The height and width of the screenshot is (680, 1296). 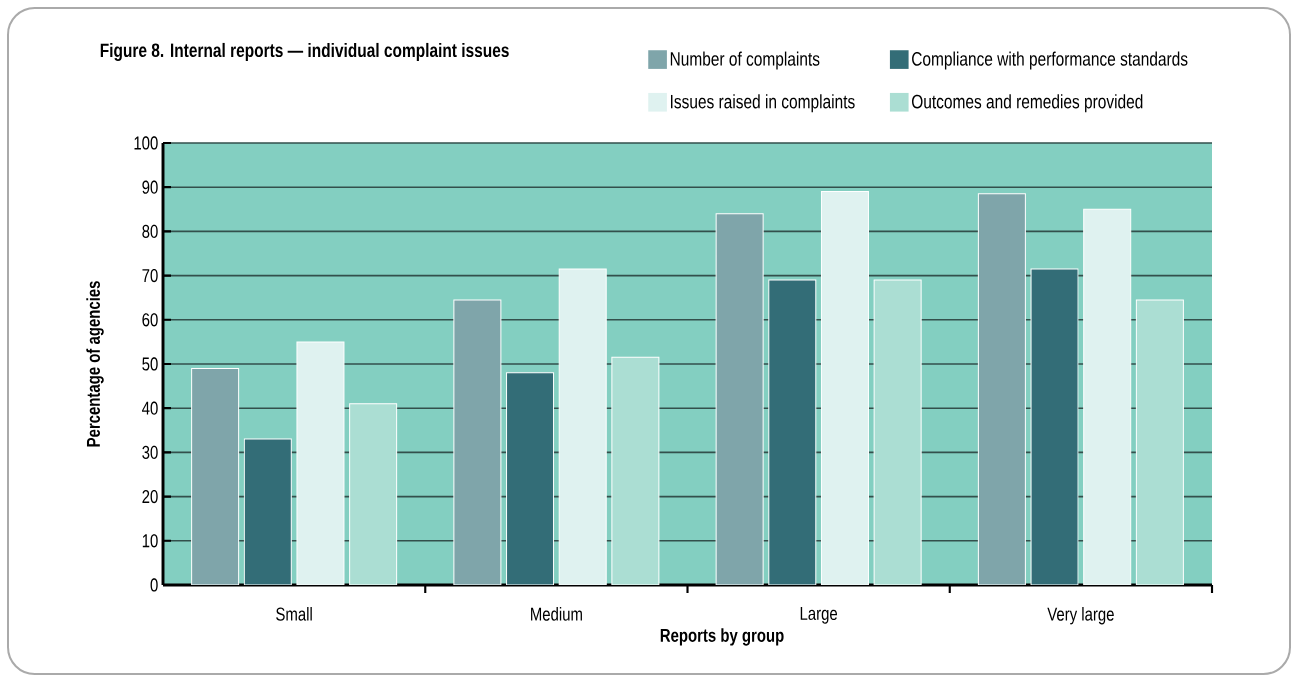 What do you see at coordinates (150, 187) in the screenshot?
I see `y-tick-label: 90` at bounding box center [150, 187].